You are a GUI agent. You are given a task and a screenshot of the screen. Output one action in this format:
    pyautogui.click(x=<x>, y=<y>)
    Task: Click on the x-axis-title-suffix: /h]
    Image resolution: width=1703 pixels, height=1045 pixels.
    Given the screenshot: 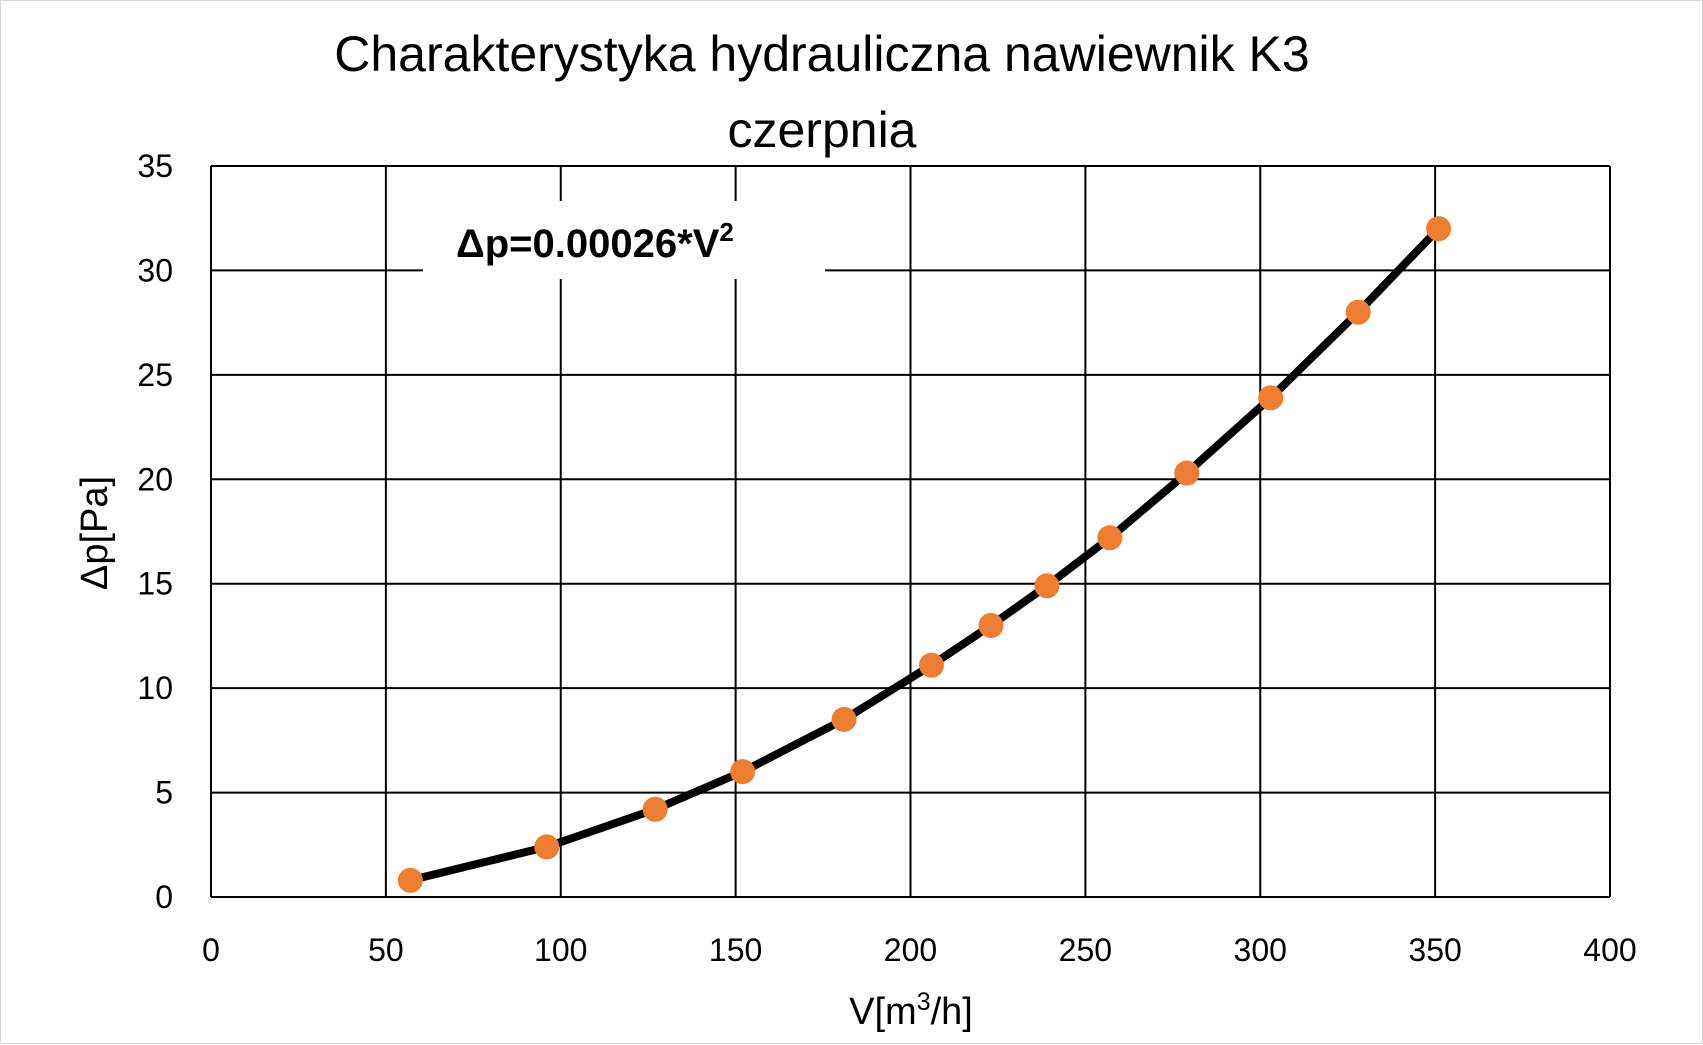 What is the action you would take?
    pyautogui.click(x=952, y=1012)
    